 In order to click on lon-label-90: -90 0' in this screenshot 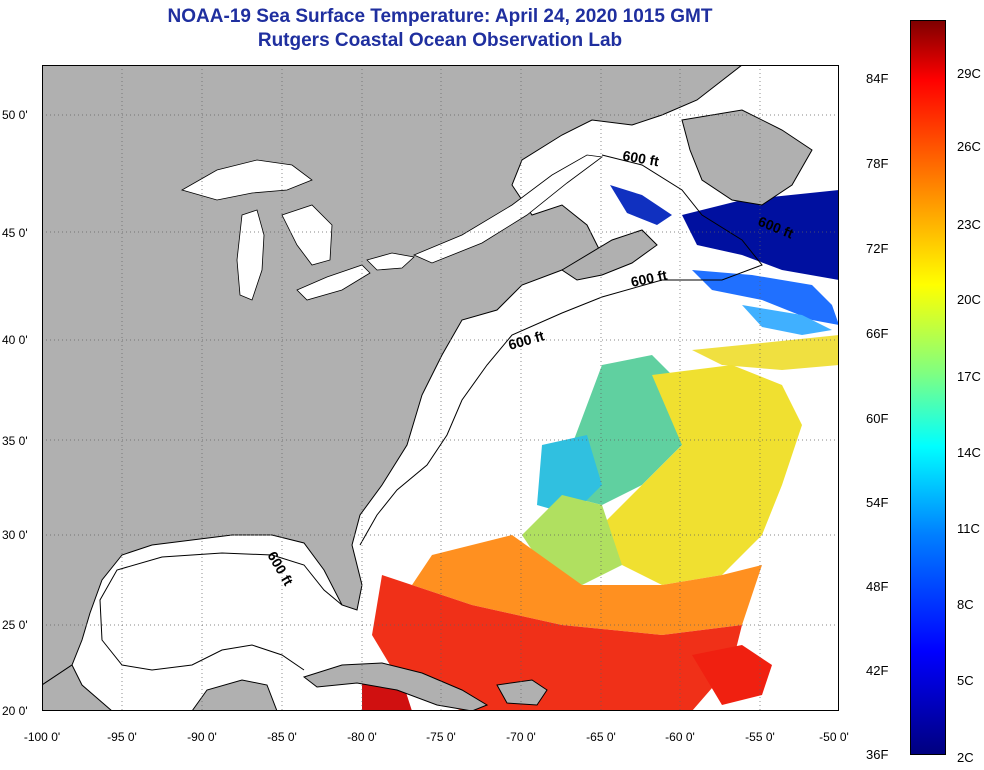, I will do `click(202, 737)`.